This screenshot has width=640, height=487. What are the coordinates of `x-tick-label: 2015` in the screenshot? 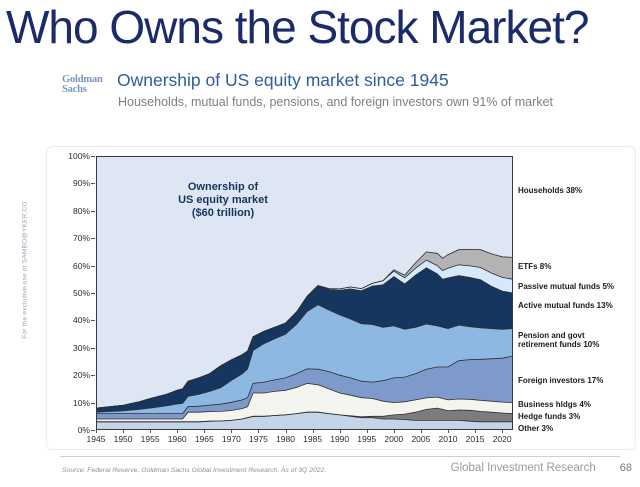 It's located at (475, 439).